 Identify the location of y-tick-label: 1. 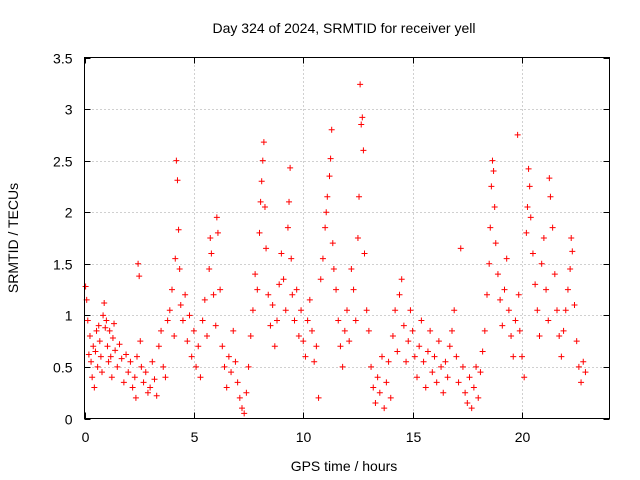
(69, 316).